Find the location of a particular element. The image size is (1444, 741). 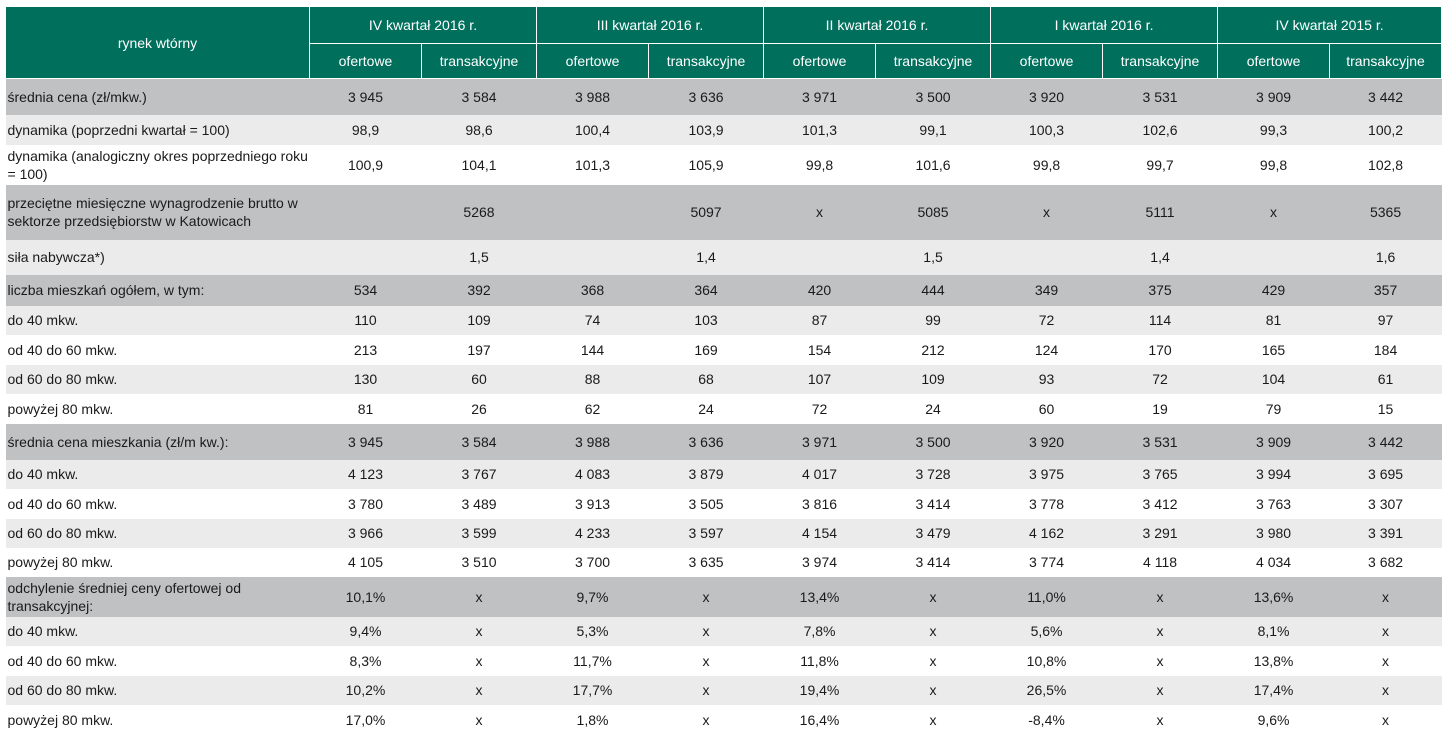

table-cell: 3 774 is located at coordinates (1046, 562).